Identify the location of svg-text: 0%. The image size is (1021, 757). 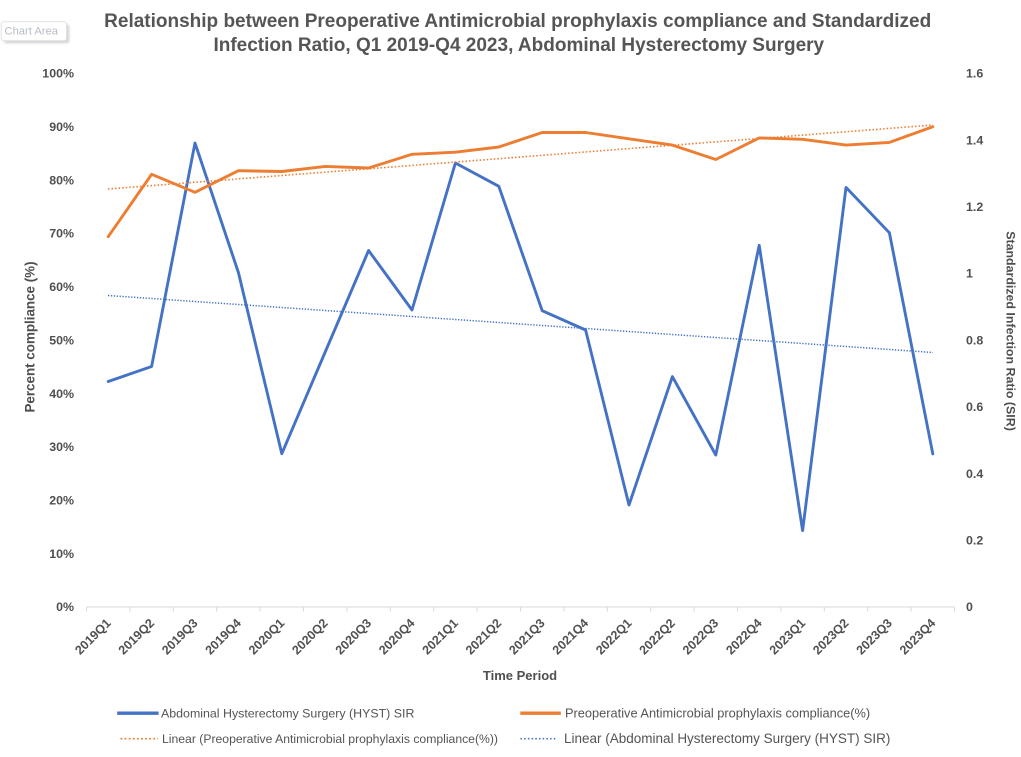
(65, 607).